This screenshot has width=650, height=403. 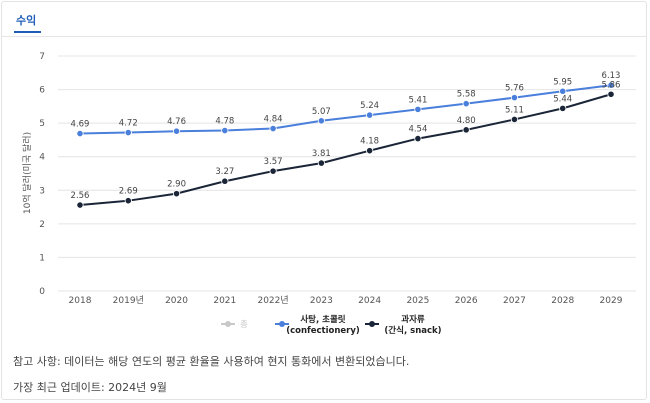 What do you see at coordinates (42, 91) in the screenshot?
I see `y-tick-label: 6` at bounding box center [42, 91].